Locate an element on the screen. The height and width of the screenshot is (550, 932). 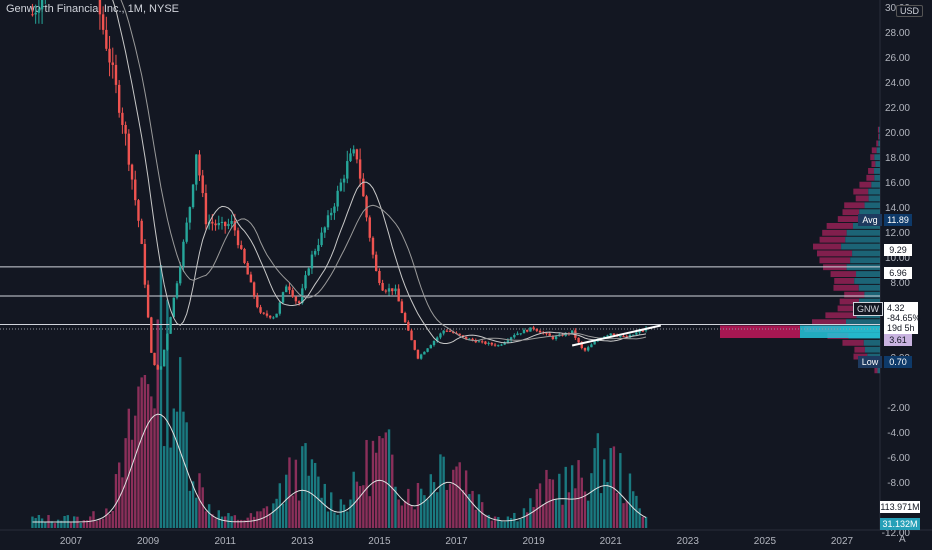
trendline is located at coordinates (616, 335).